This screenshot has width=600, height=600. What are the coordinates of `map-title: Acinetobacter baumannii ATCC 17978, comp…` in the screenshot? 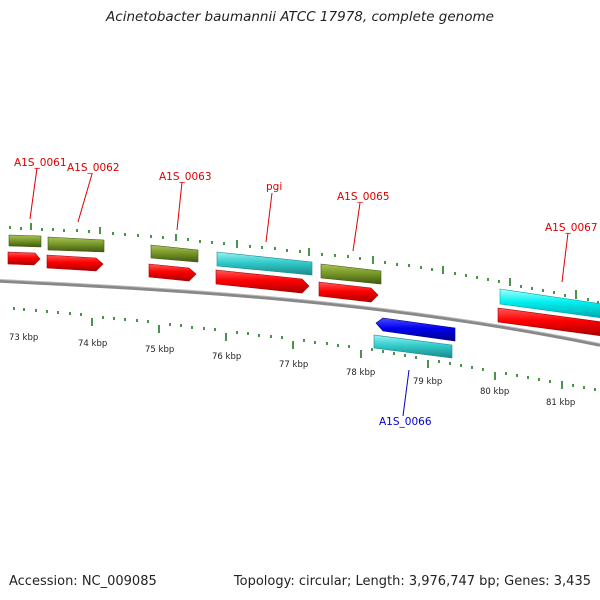 It's located at (300, 17).